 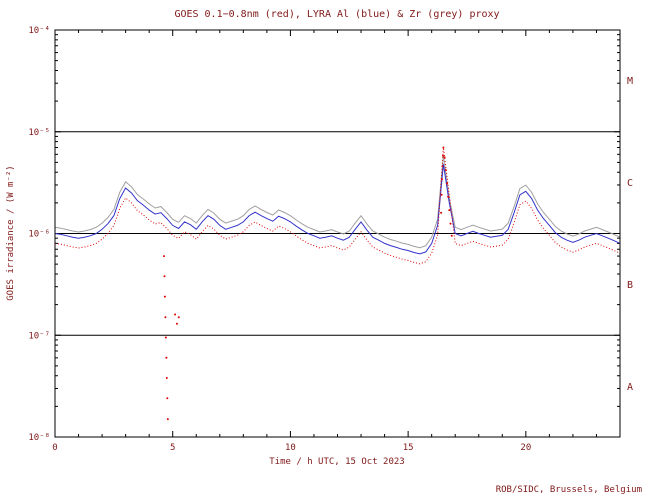 I want to click on svg-text: 5, so click(x=172, y=448).